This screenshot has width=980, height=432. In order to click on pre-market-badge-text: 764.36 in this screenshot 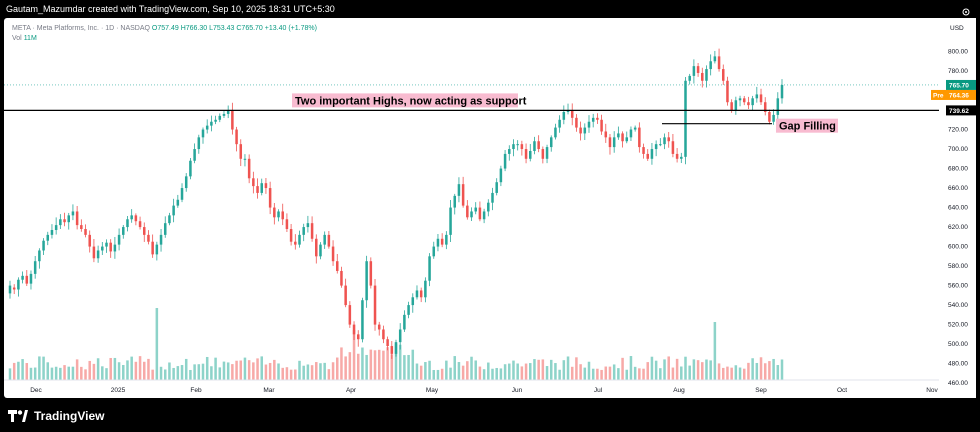, I will do `click(959, 95)`.